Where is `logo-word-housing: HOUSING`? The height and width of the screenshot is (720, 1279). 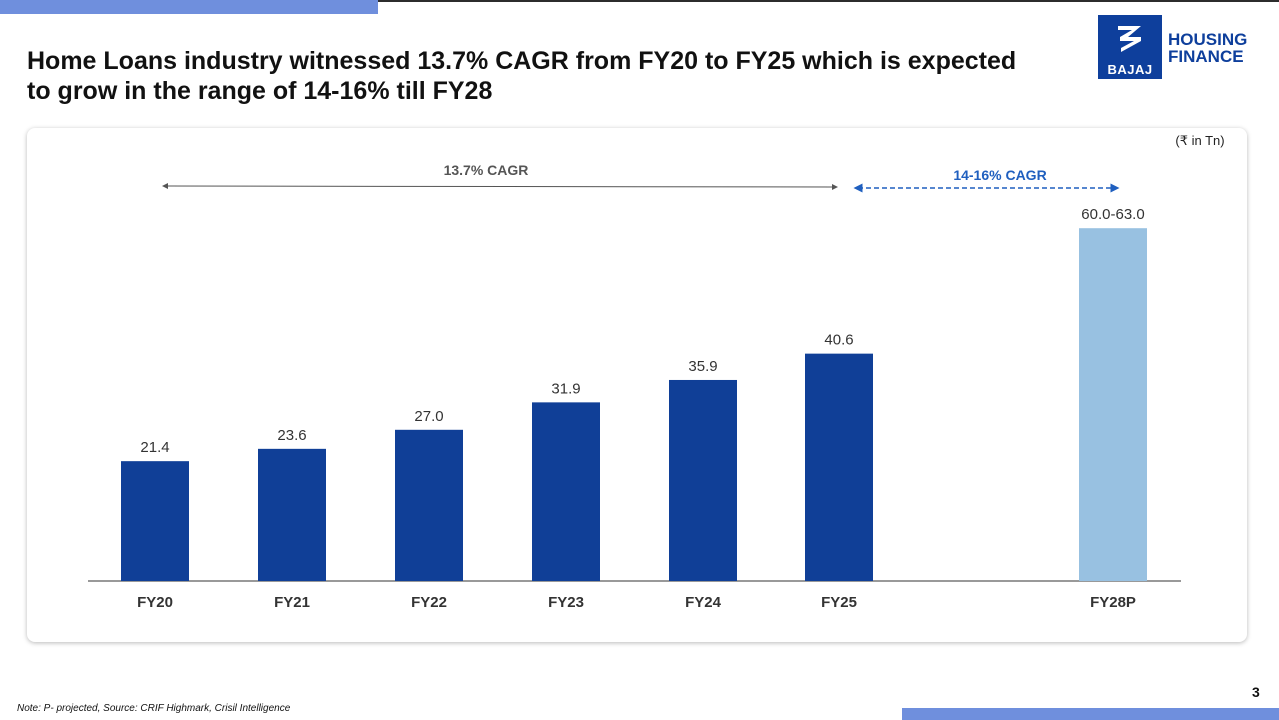
logo-word-housing: HOUSING is located at coordinates (1208, 39).